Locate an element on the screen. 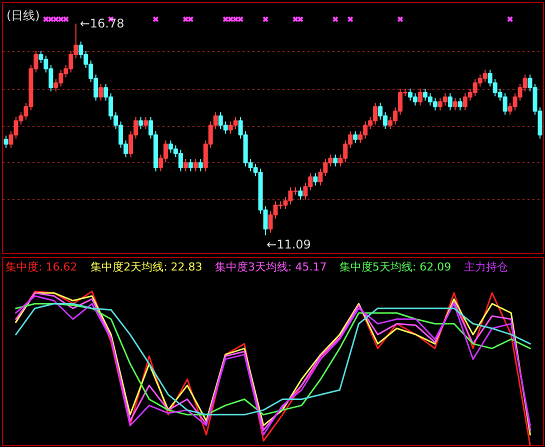 This screenshot has width=545, height=447. text: 集中度3天均线: 45.17 is located at coordinates (271, 267).